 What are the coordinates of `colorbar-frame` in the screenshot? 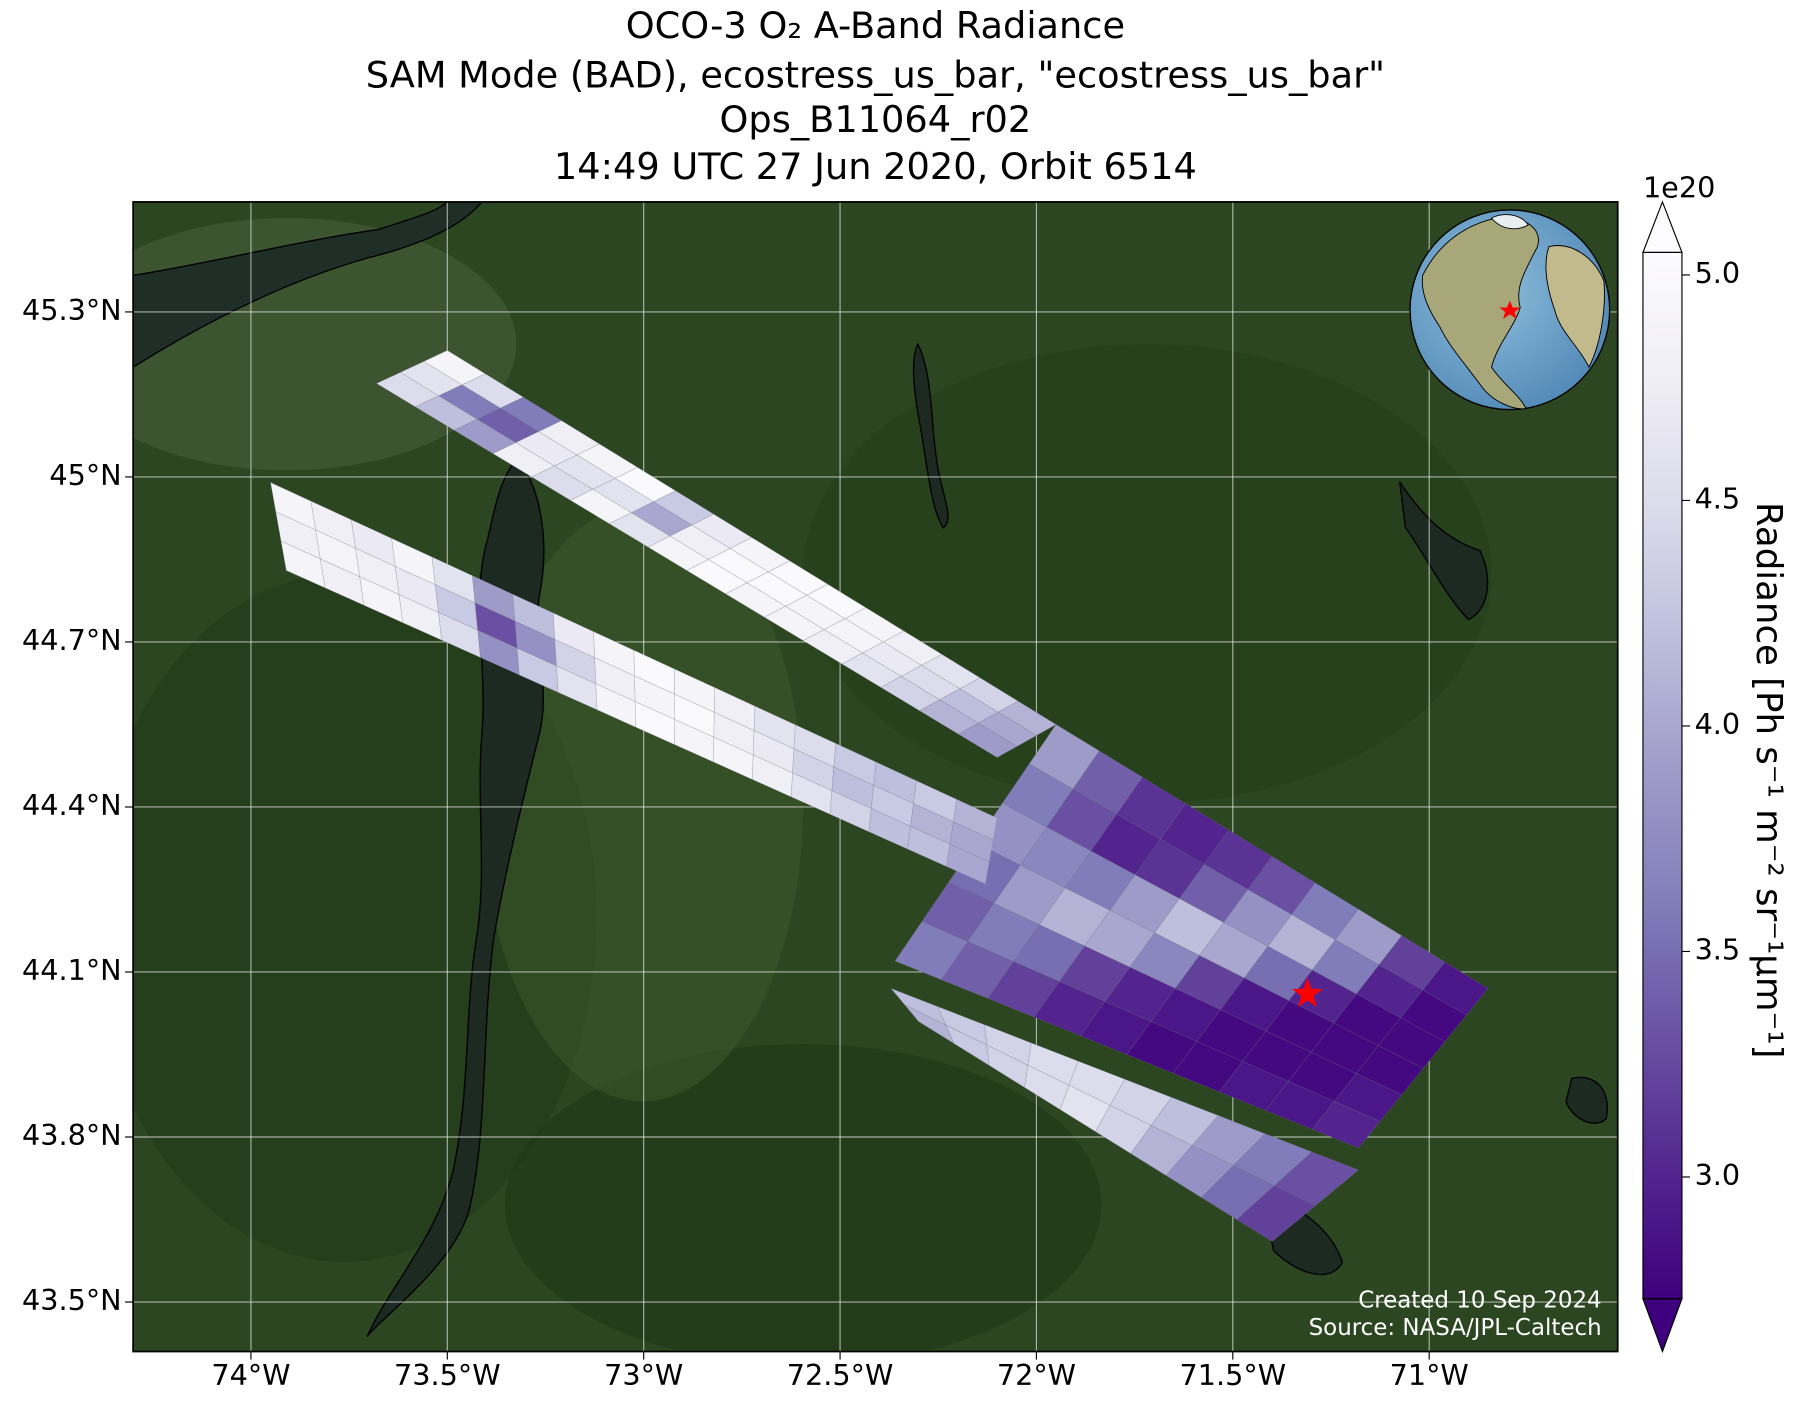 It's located at (1662, 775).